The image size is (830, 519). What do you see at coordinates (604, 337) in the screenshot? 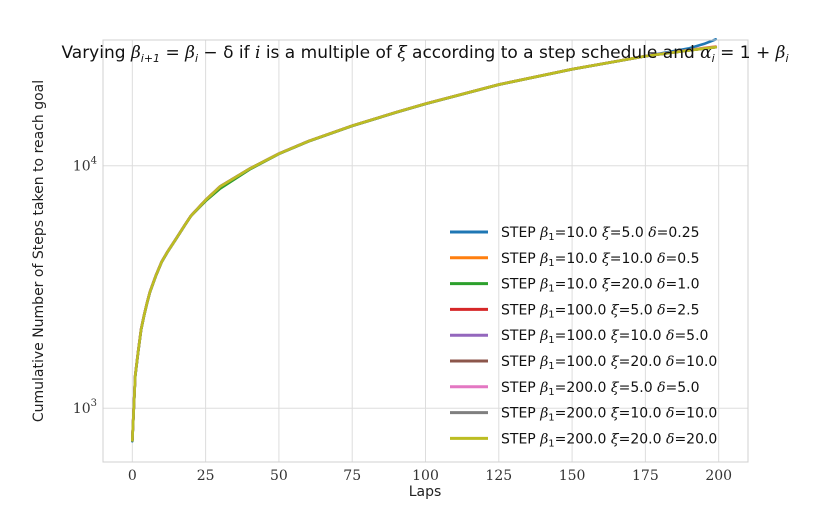
I see `legend-entry: STEP β1=100.0 ξ=10.0 δ=5.0` at bounding box center [604, 337].